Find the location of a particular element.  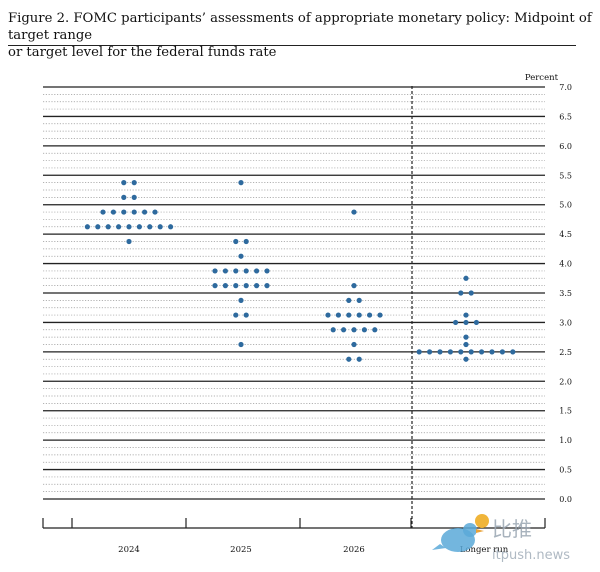

y-tick-label: 7.0 is located at coordinates (565, 87).